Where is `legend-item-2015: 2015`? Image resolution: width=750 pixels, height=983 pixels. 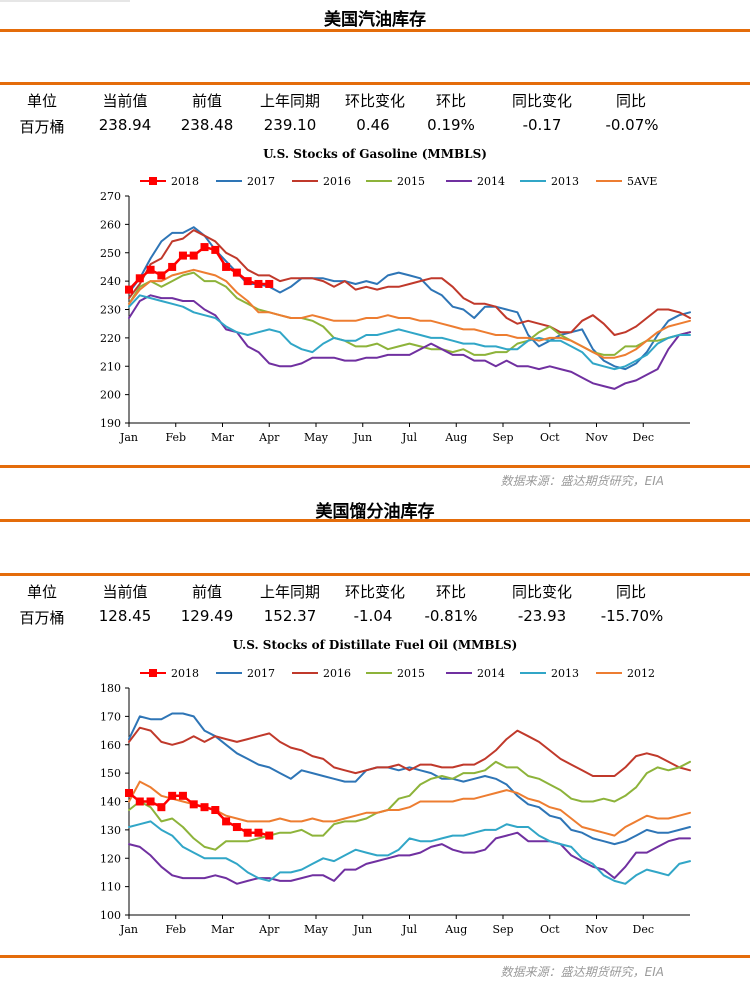
legend-item-2015: 2015 is located at coordinates (395, 673).